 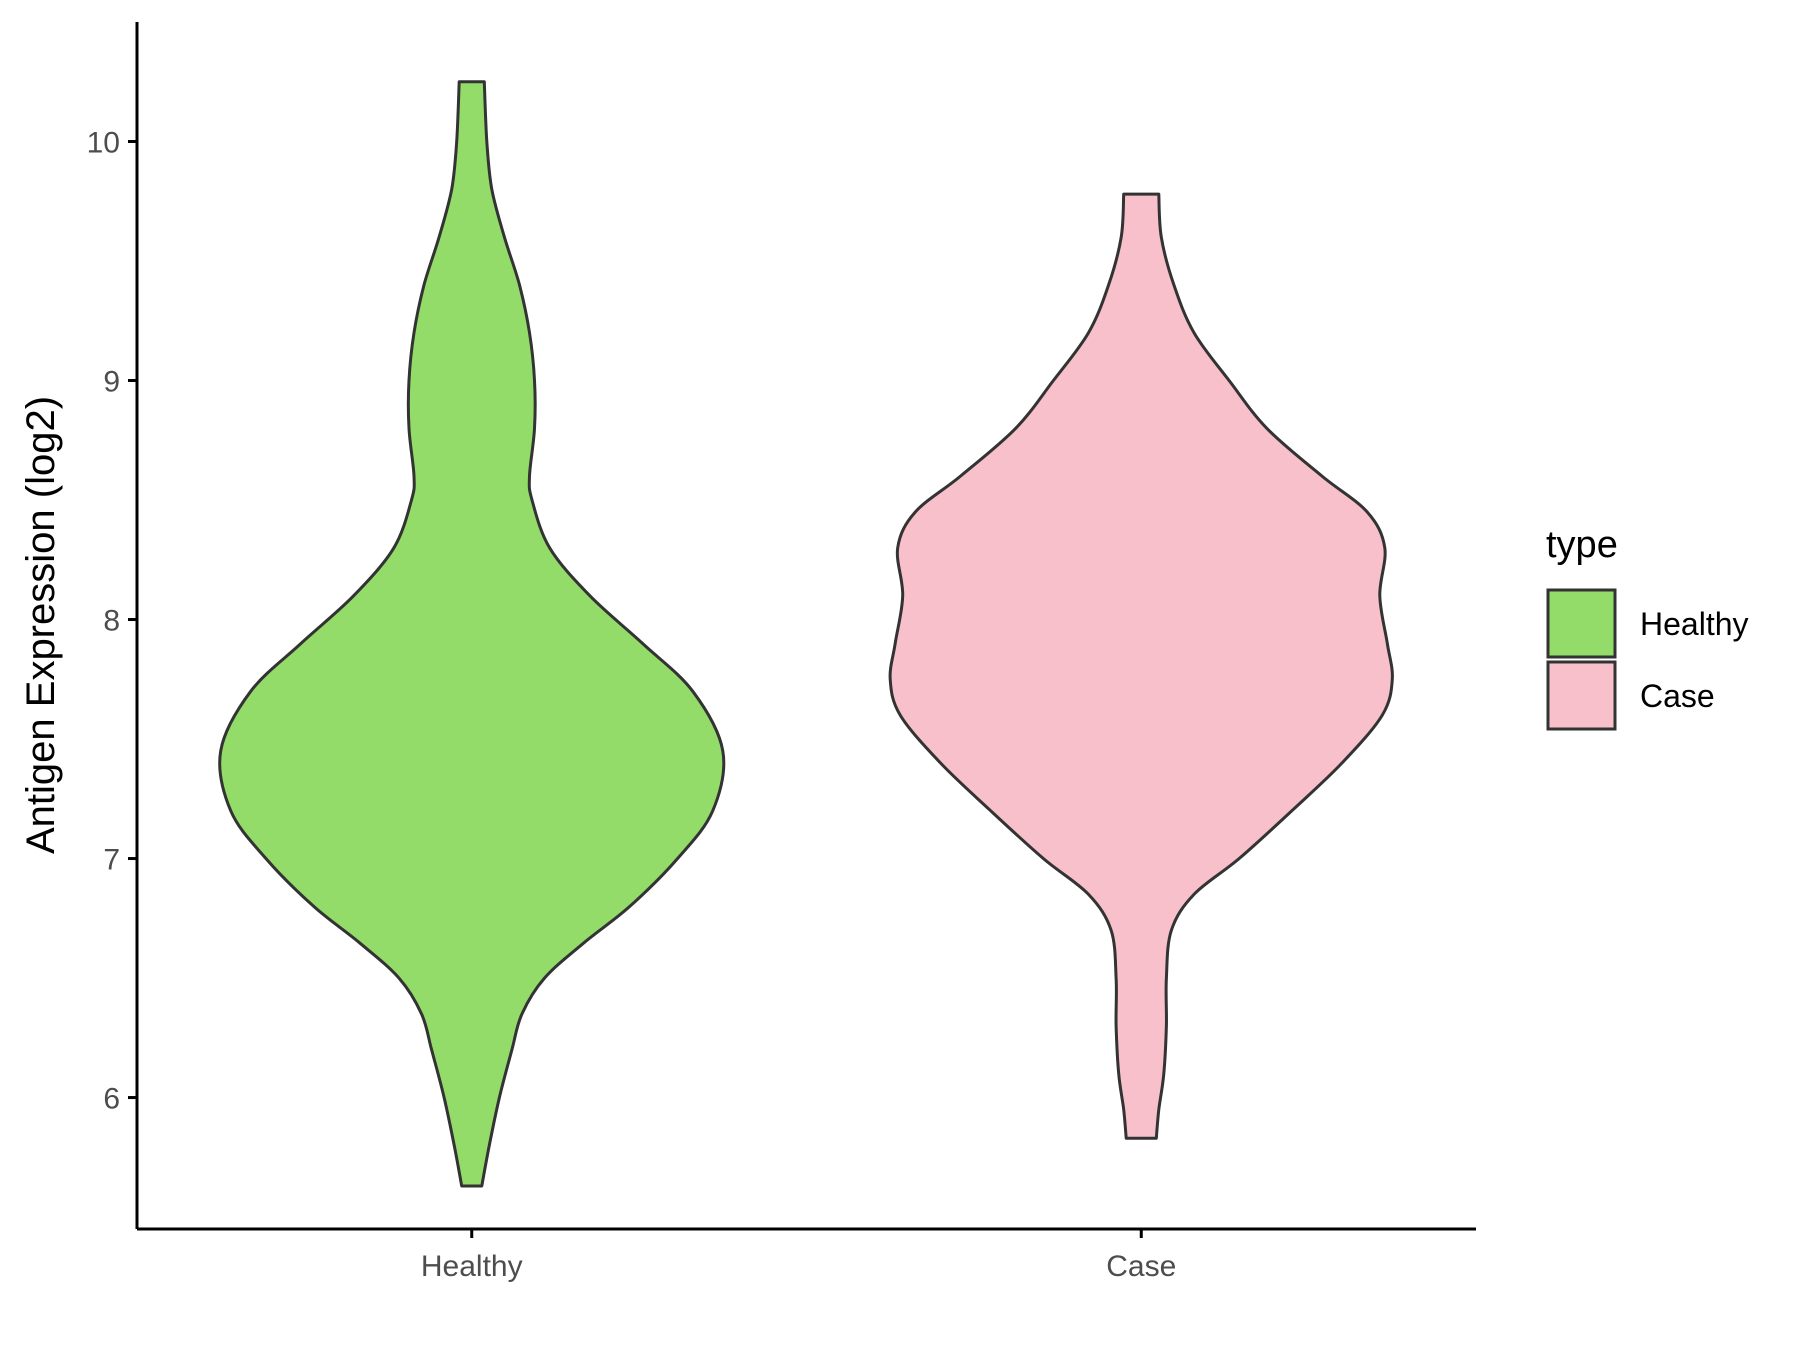 What do you see at coordinates (41, 625) in the screenshot?
I see `y-axis-title: Antigen Expression (log2)` at bounding box center [41, 625].